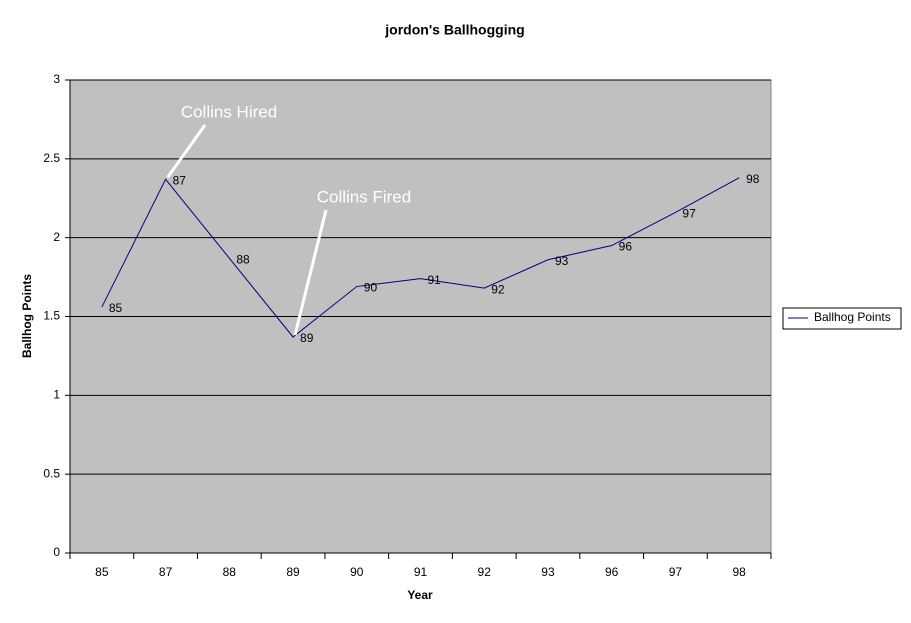 This screenshot has height=623, width=911. Describe the element at coordinates (56, 79) in the screenshot. I see `y-tick-label: 3` at that location.